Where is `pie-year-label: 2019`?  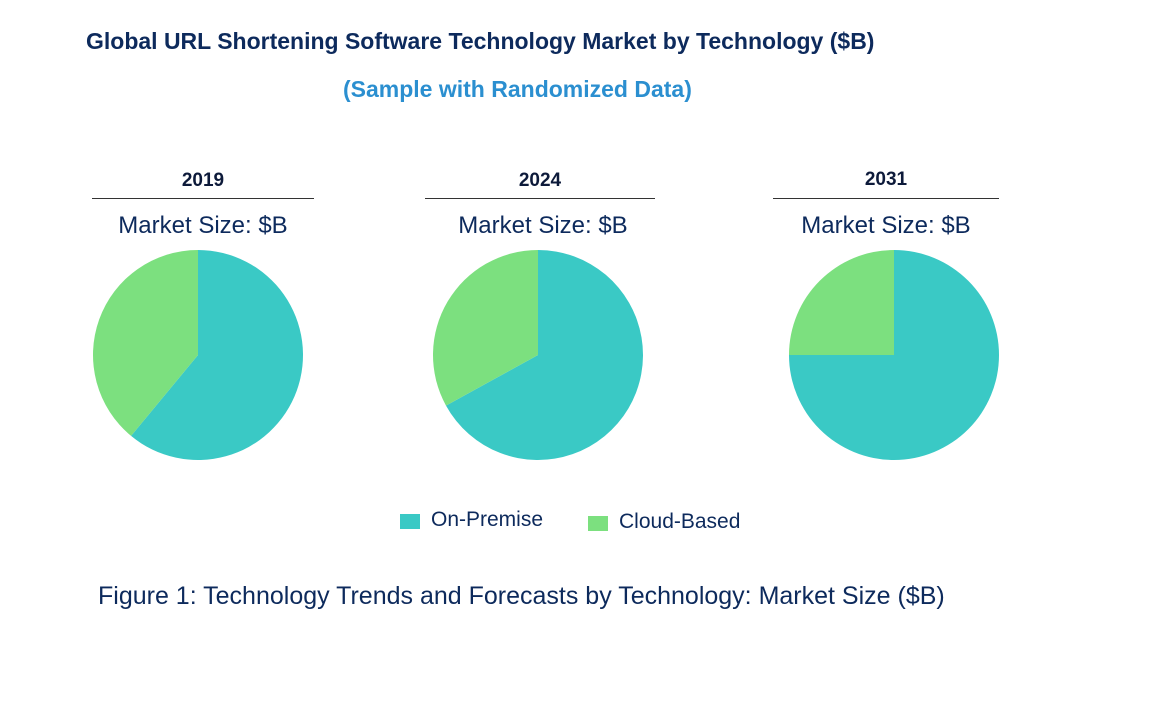 pie-year-label: 2019 is located at coordinates (203, 180).